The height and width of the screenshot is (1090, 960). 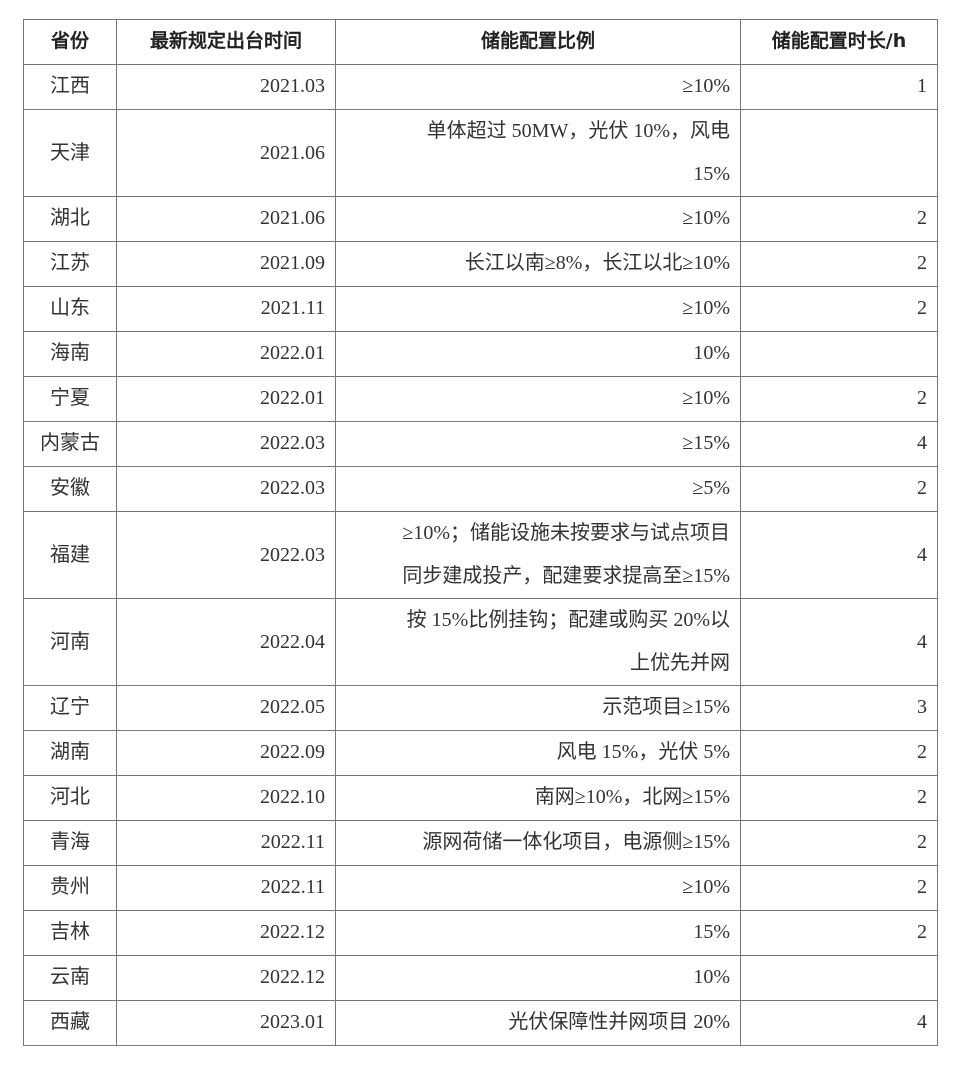 I want to click on table-row: 安徽 2022.03 ≥5% 2, so click(x=480, y=489).